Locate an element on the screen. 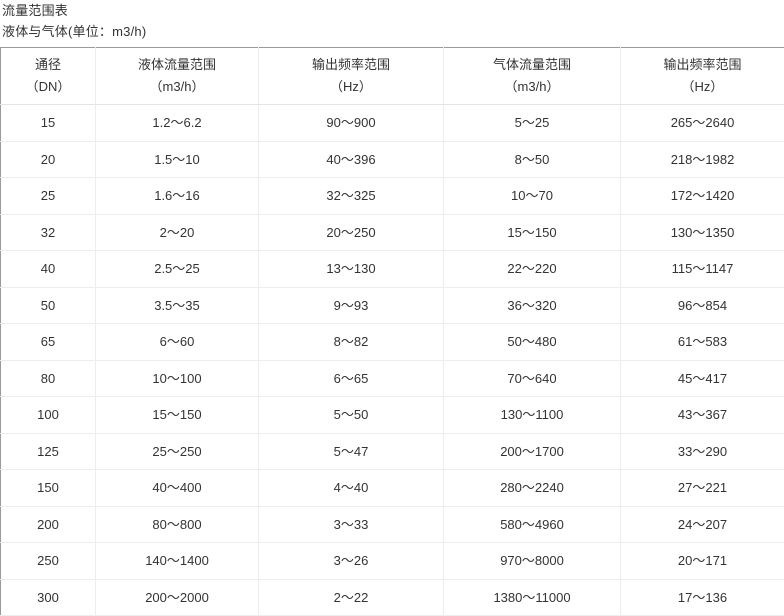 The width and height of the screenshot is (784, 616). table-row: 20 1.5～10 40～396 8～50 218～1982 is located at coordinates (392, 159).